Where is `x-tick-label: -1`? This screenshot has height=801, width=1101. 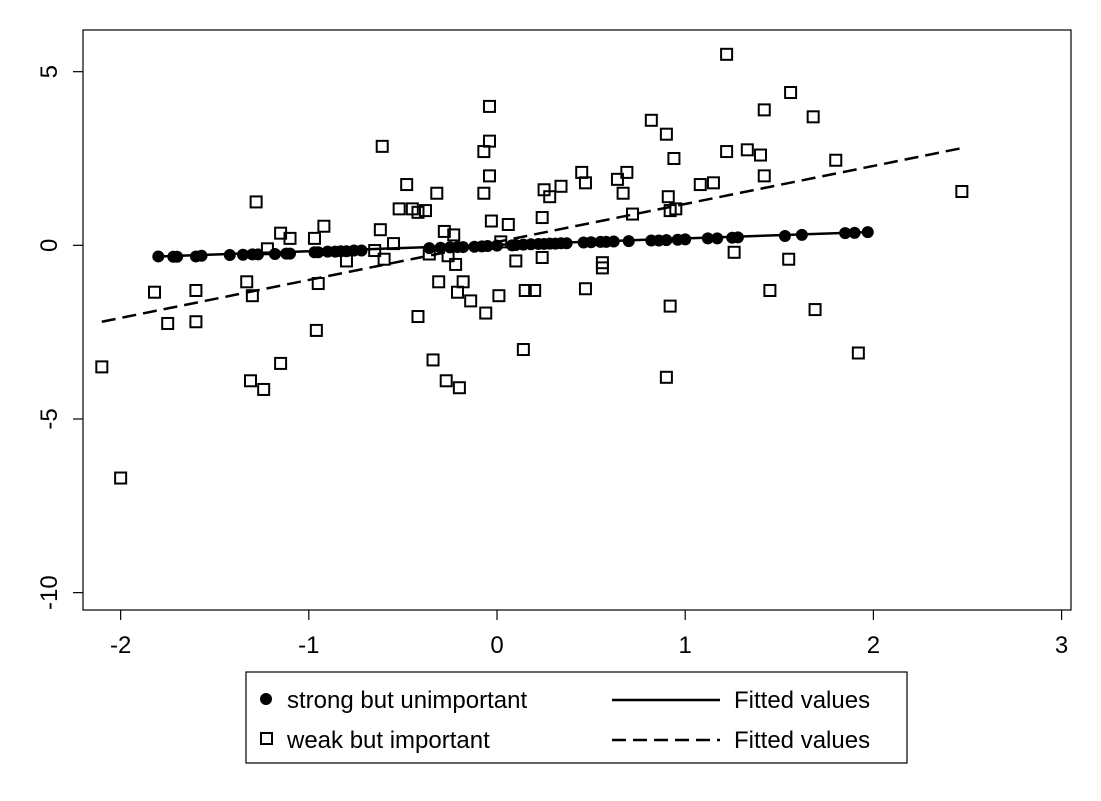 x-tick-label: -1 is located at coordinates (308, 645).